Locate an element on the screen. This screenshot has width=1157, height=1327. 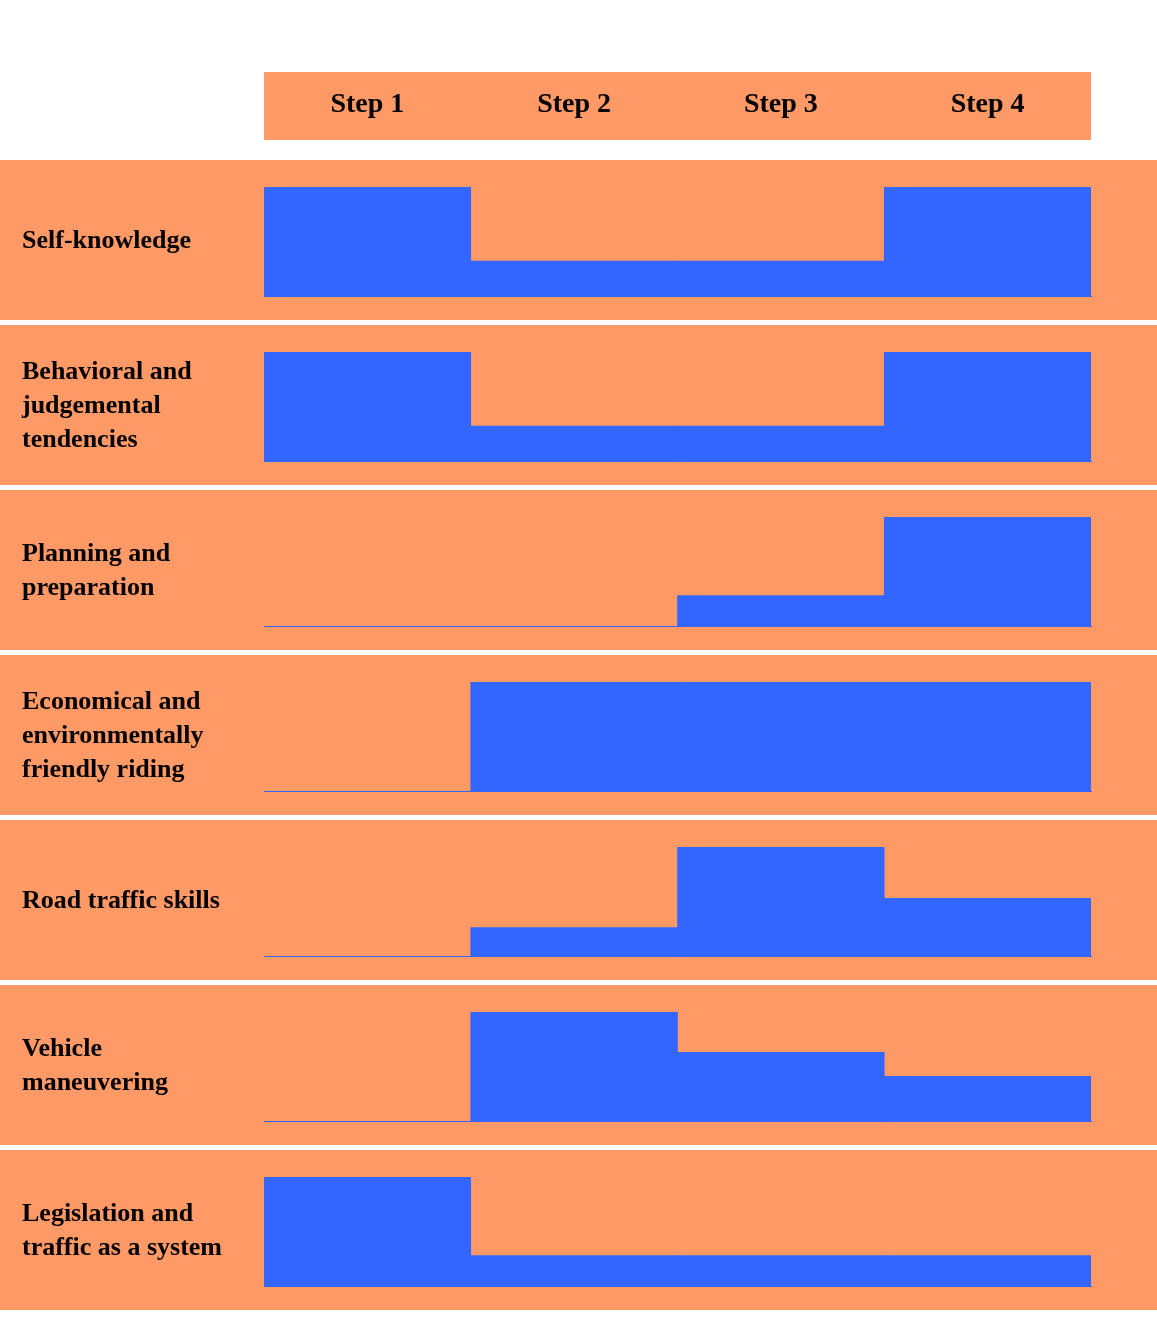
text: Vehicle maneuvering is located at coordinates (130, 1065).